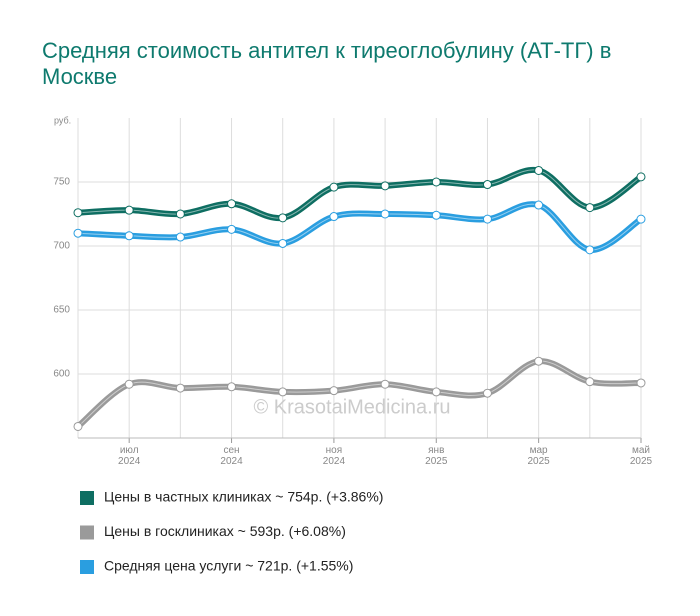  What do you see at coordinates (61, 182) in the screenshot?
I see `y-tick-label: 750` at bounding box center [61, 182].